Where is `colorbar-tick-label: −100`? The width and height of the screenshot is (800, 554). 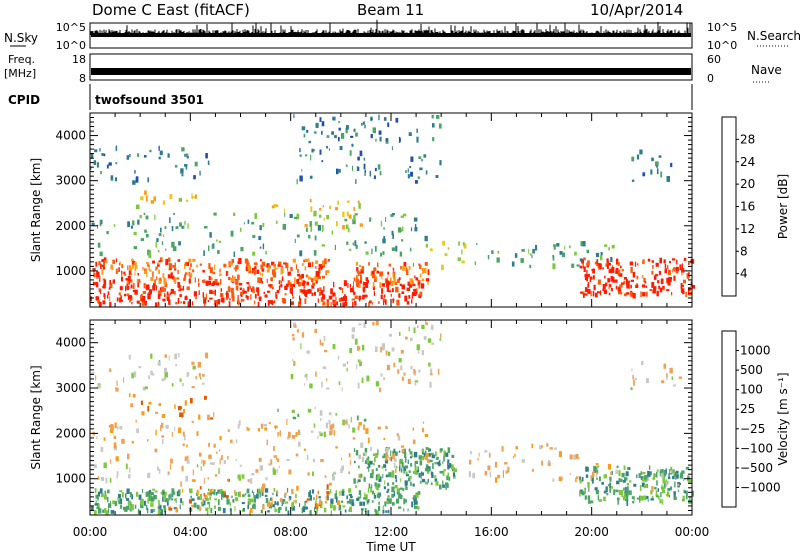
colorbar-tick-label: −100 is located at coordinates (756, 448).